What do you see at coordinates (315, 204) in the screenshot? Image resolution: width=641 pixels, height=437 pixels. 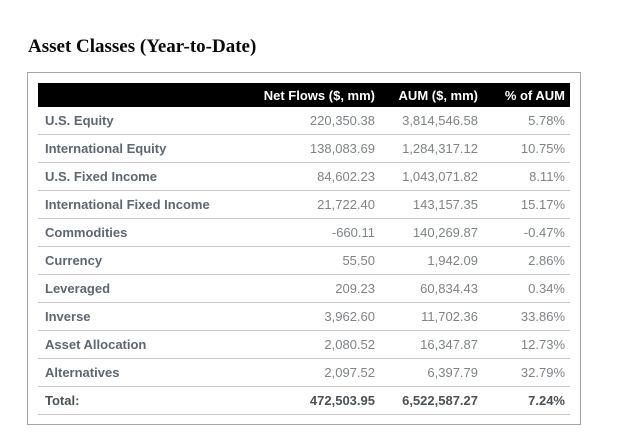 I see `net-flows-cell: 21,722.40` at bounding box center [315, 204].